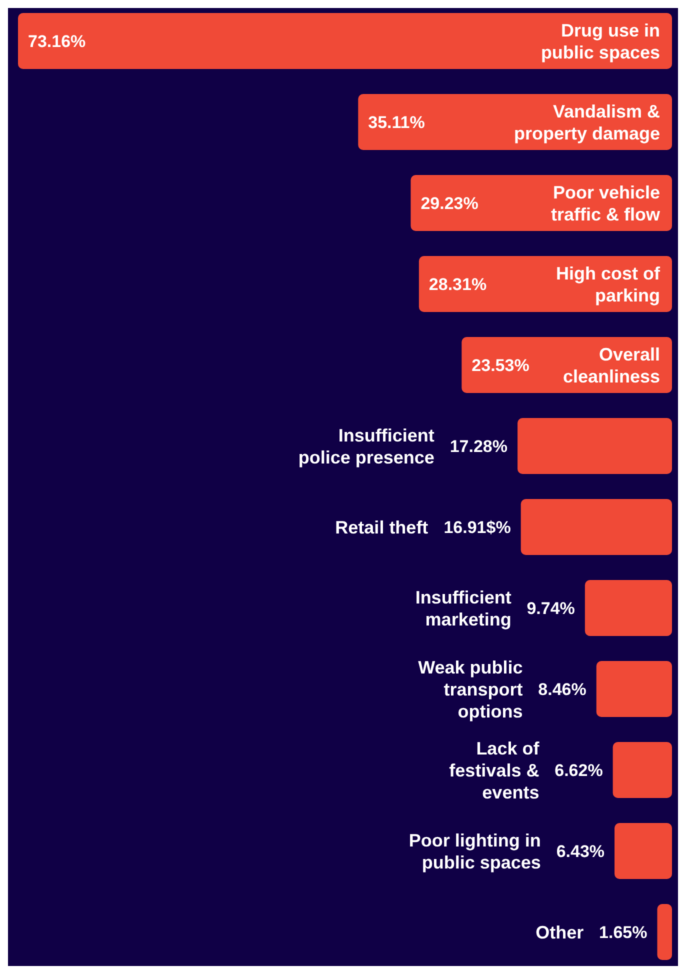  Describe the element at coordinates (470, 689) in the screenshot. I see `y-tick-label: Weak public transport options` at that location.